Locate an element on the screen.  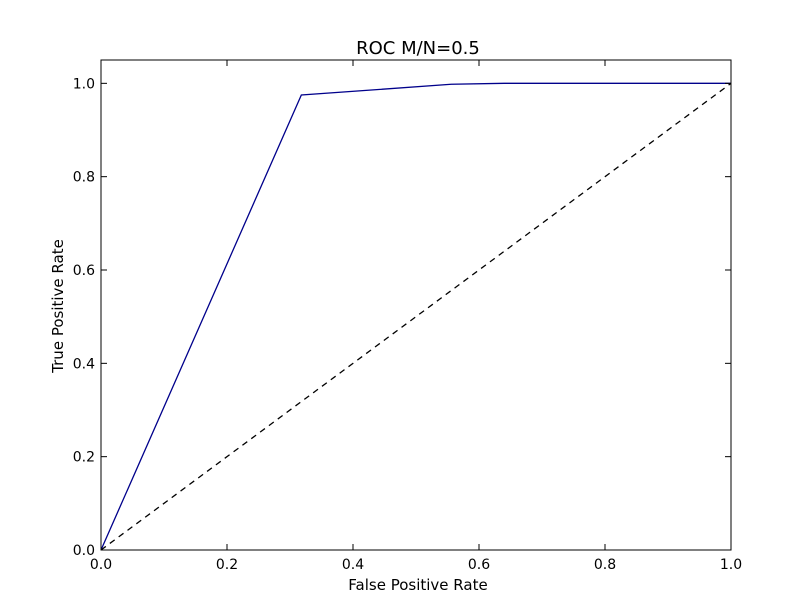
x-tick-label: 1.0 is located at coordinates (731, 565).